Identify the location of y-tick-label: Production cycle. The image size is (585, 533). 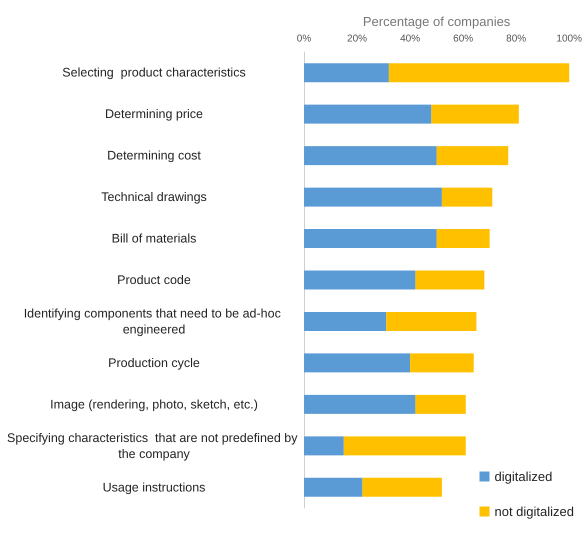
(154, 363).